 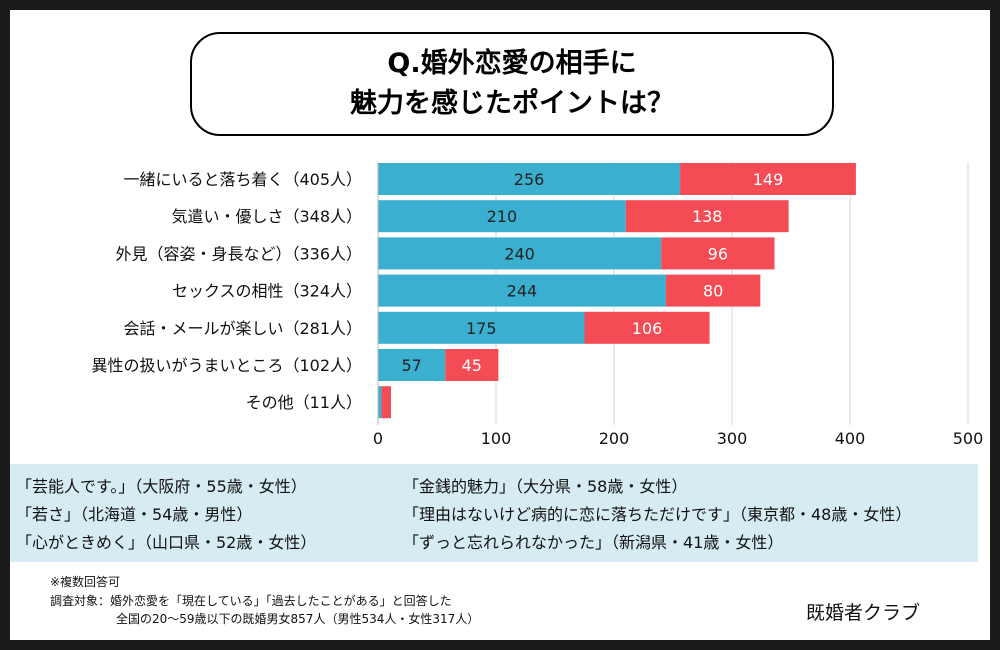 I want to click on x-tick-label: 100, so click(x=496, y=438).